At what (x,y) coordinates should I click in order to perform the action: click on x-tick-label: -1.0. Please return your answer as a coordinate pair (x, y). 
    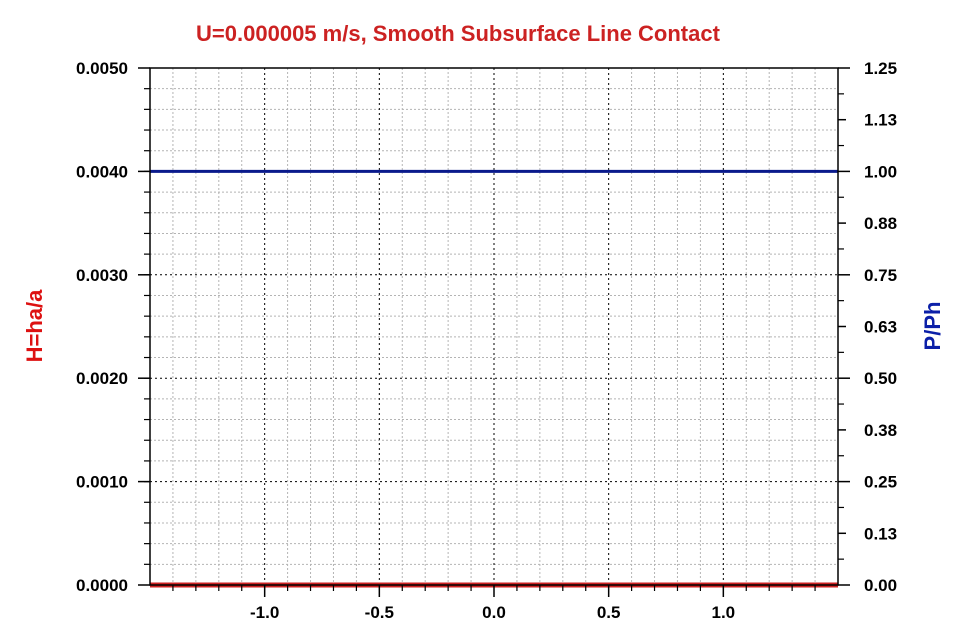
    Looking at the image, I should click on (264, 612).